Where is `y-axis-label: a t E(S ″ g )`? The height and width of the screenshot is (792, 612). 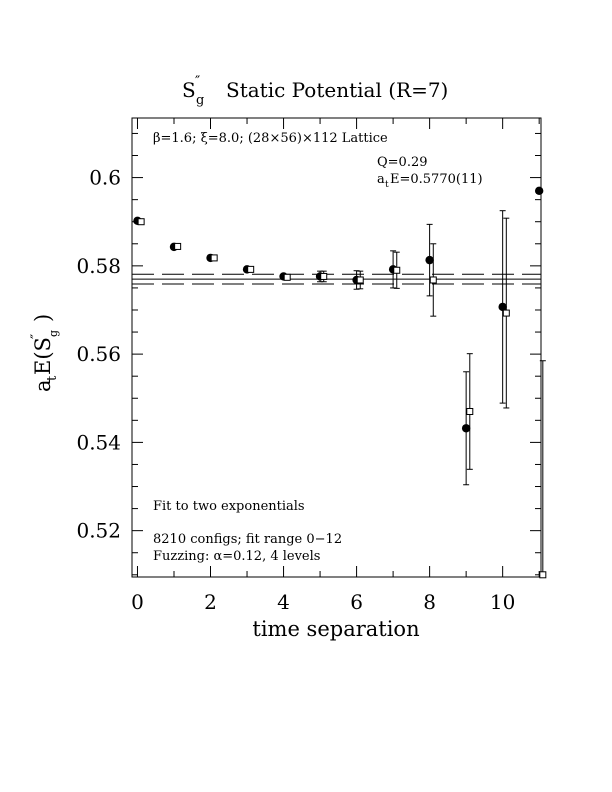 y-axis-label: a t E(S ″ g ) is located at coordinates (44, 353).